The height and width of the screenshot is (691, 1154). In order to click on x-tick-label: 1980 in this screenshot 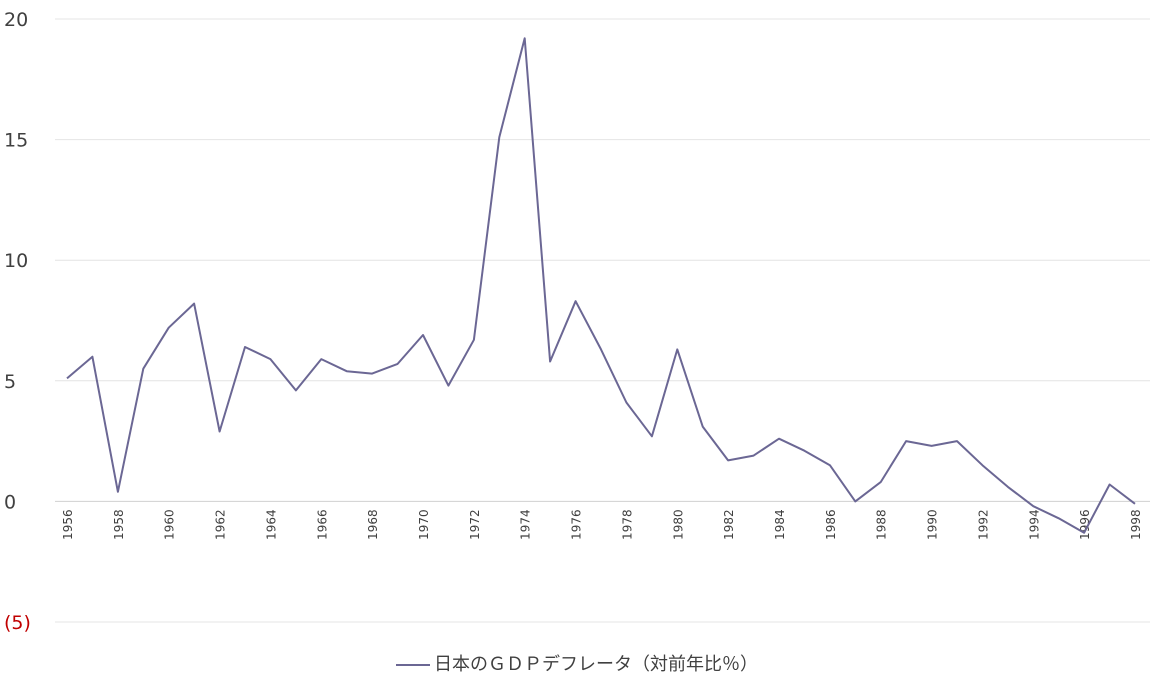, I will do `click(678, 524)`.